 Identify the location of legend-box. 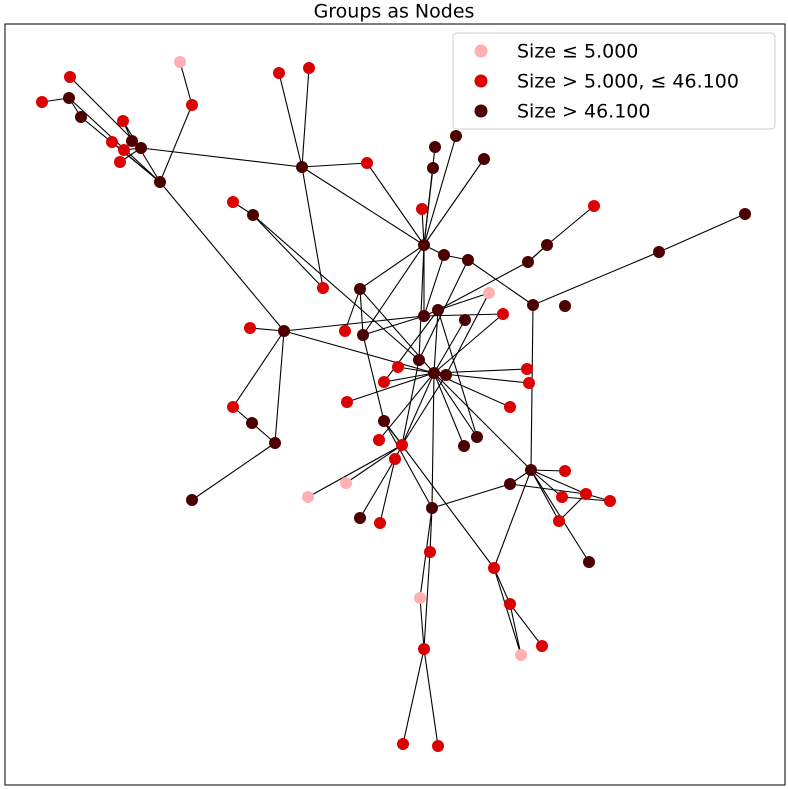
(614, 81).